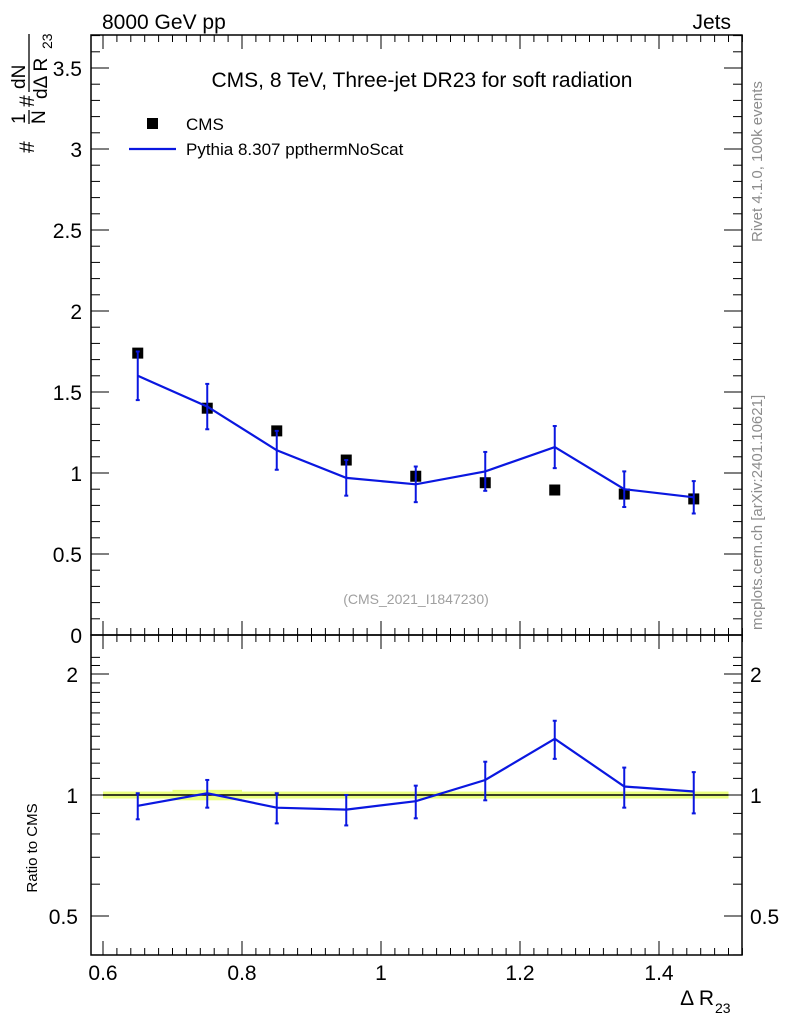 This screenshot has height=1024, width=786. I want to click on ratio-y-axis-label: Ratio to CMS, so click(32, 847).